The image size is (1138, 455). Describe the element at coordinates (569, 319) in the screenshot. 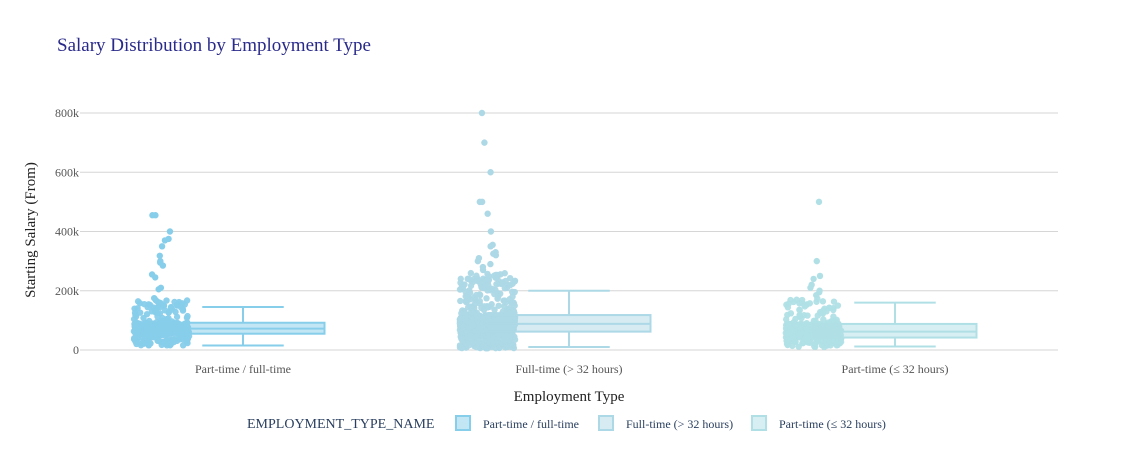

I see `box-plots` at that location.